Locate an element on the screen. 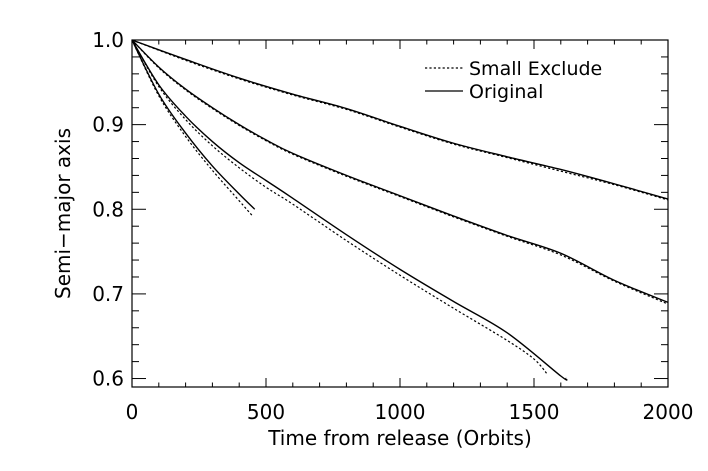 This screenshot has height=471, width=708. x-tick-label: 2000 is located at coordinates (668, 412).